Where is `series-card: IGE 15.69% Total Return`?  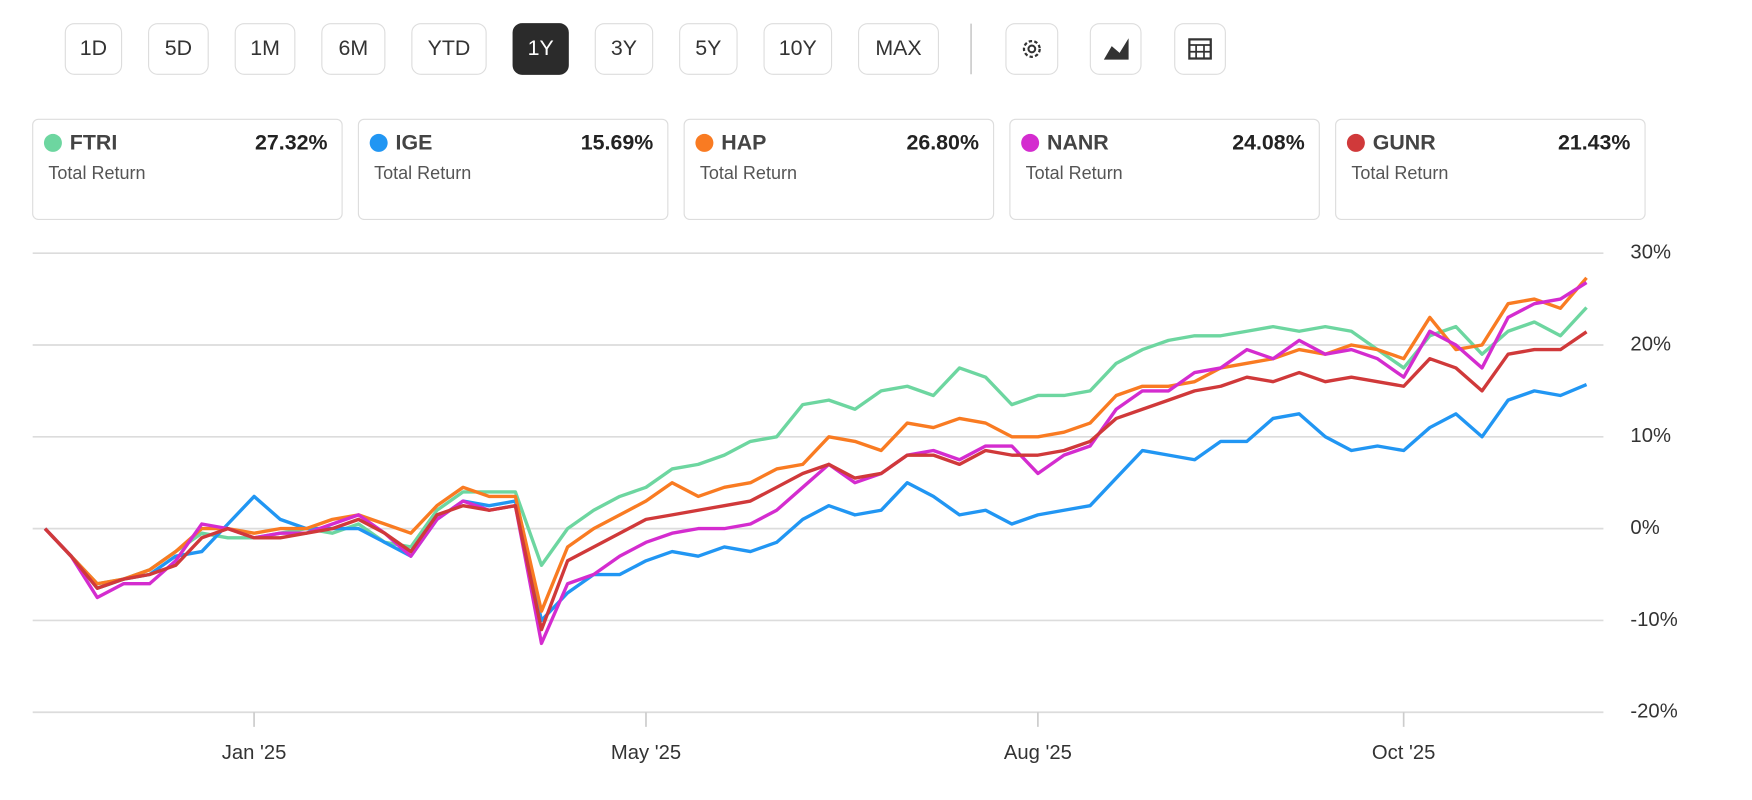 series-card: IGE 15.69% Total Return is located at coordinates (513, 169).